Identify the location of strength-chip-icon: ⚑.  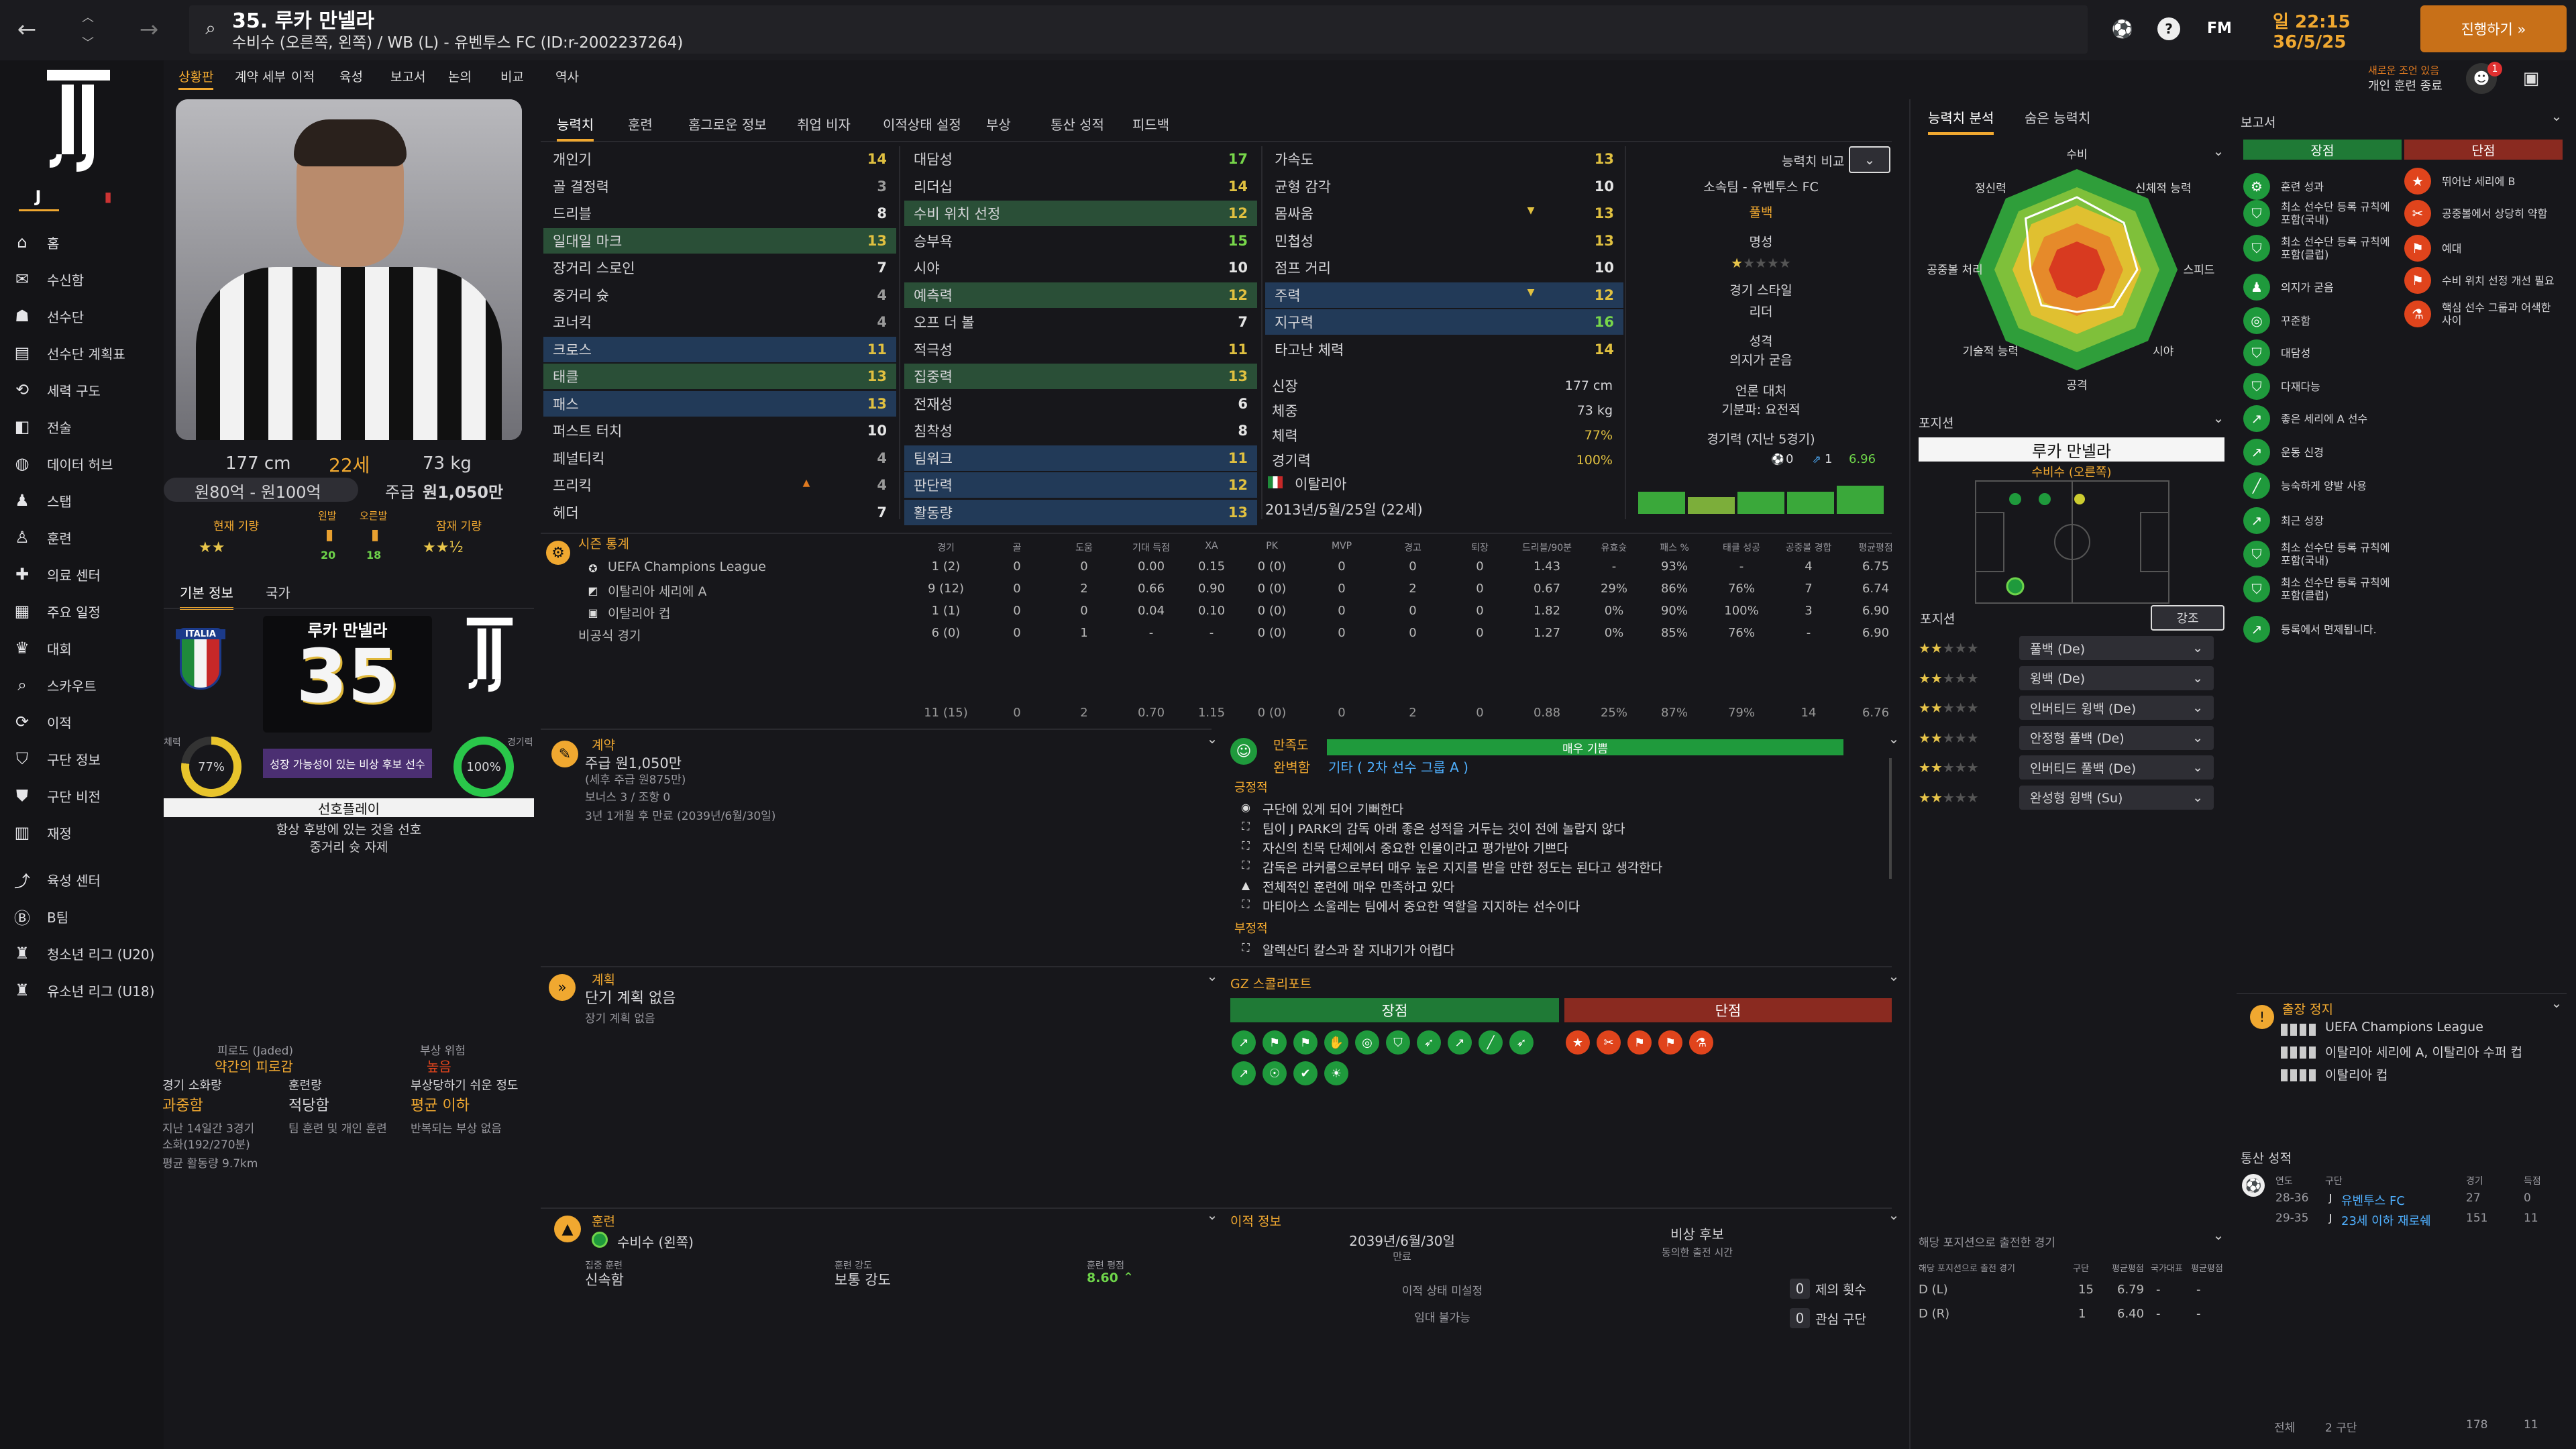
(1305, 1042).